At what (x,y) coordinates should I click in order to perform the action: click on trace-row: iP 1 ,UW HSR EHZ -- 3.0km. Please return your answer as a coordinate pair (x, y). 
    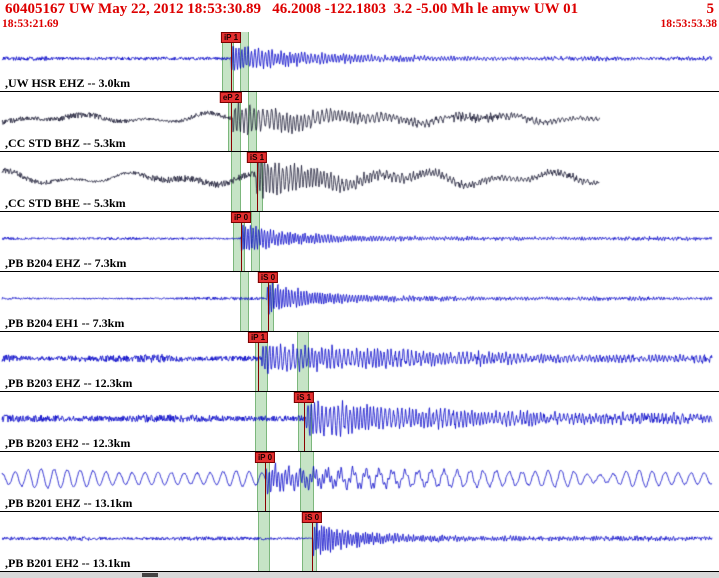
    Looking at the image, I should click on (359, 62).